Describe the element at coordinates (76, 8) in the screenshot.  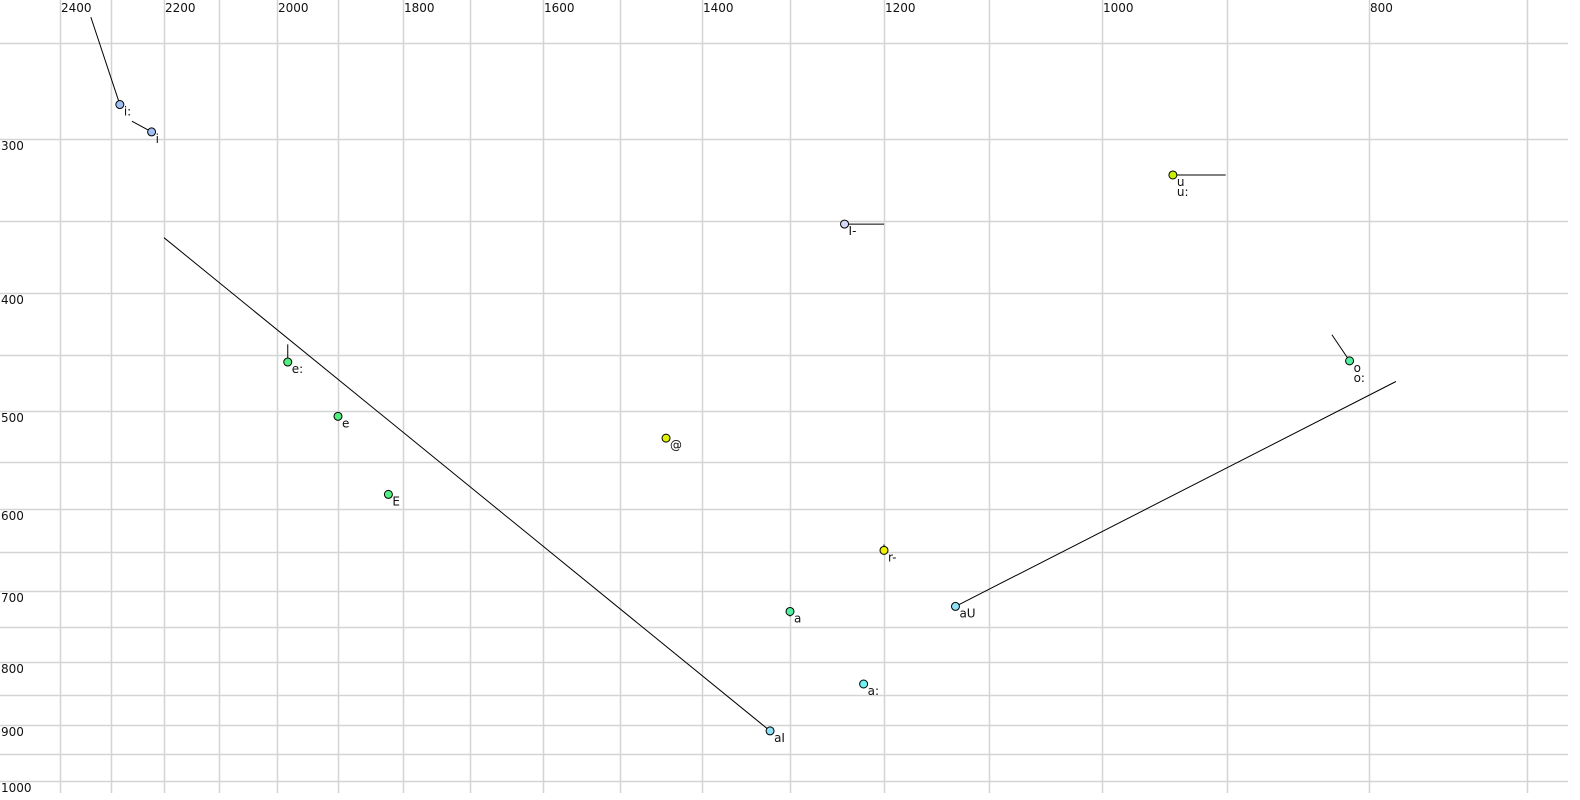
I see `x-tick-label: 2400` at that location.